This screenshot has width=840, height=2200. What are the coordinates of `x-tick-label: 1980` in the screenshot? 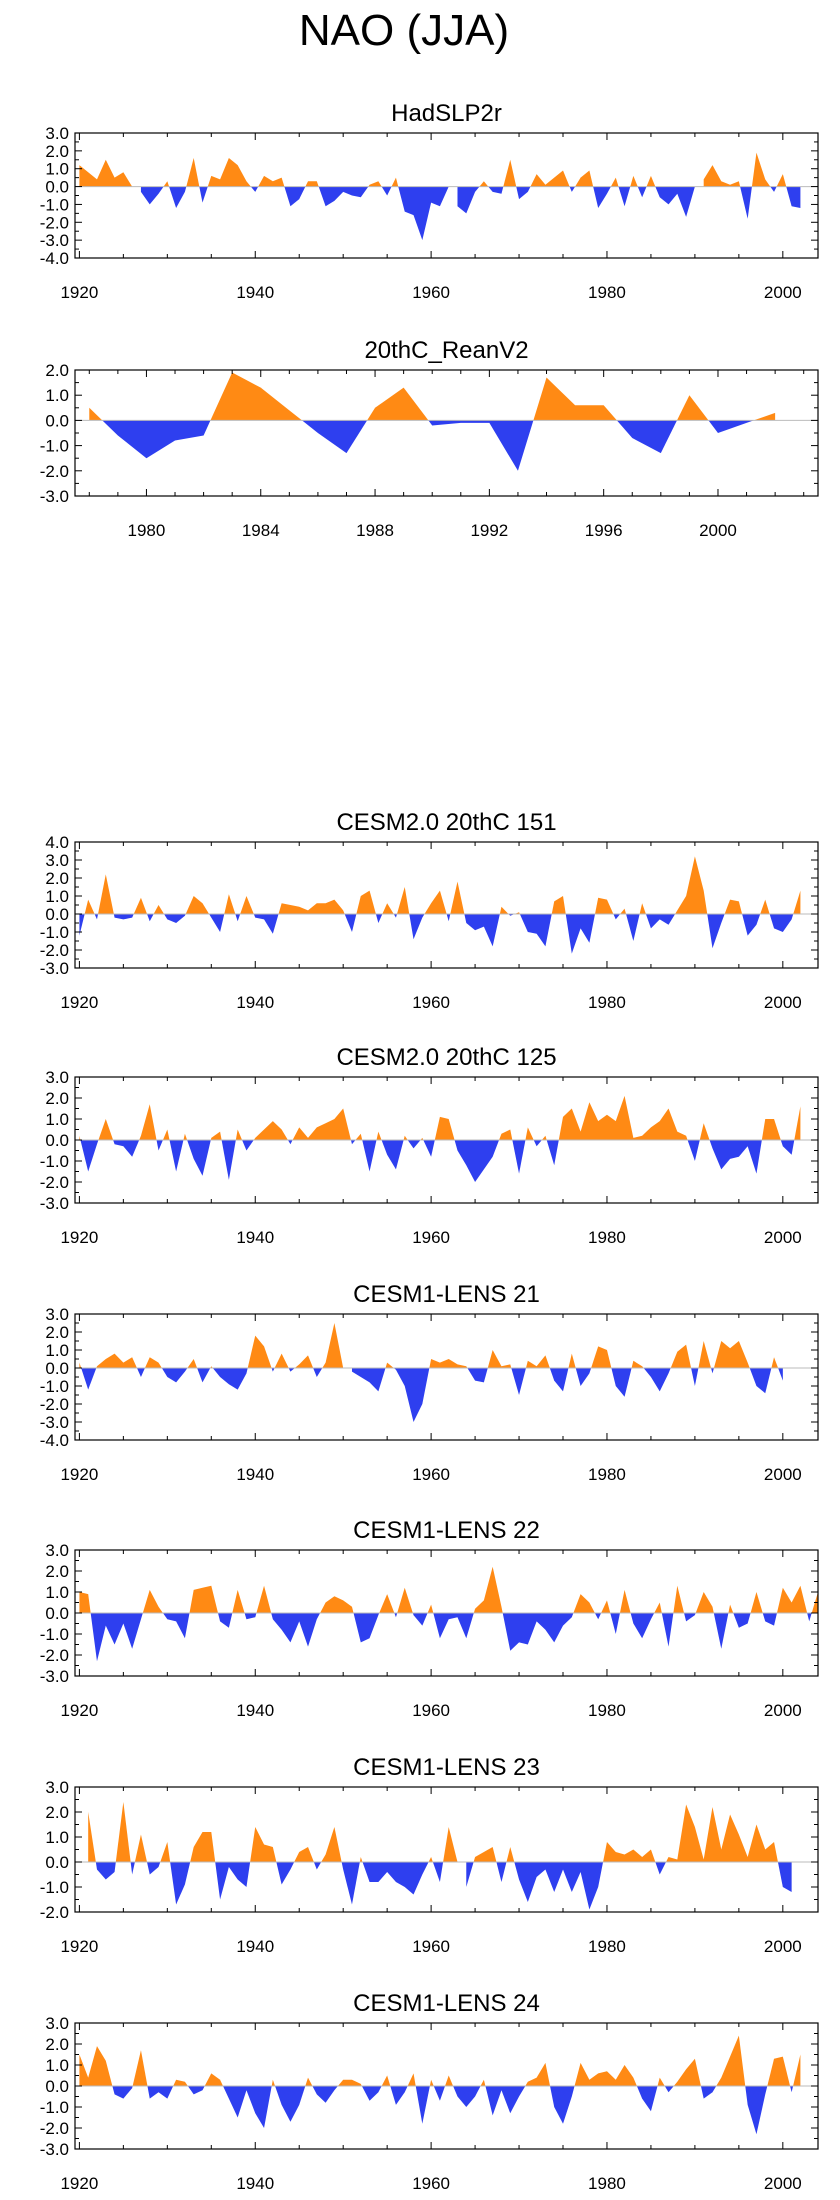 It's located at (607, 1002).